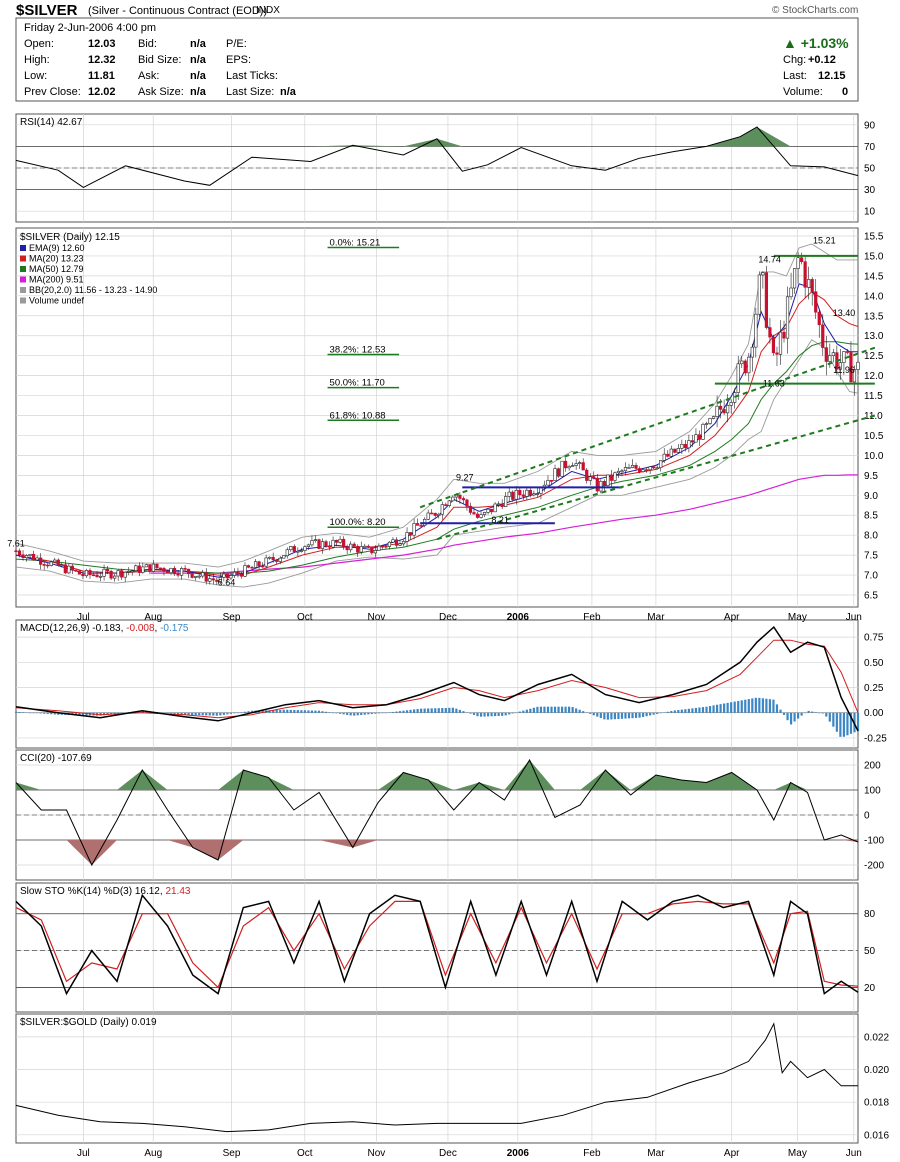  I want to click on y-tick-label: 50, so click(870, 951).